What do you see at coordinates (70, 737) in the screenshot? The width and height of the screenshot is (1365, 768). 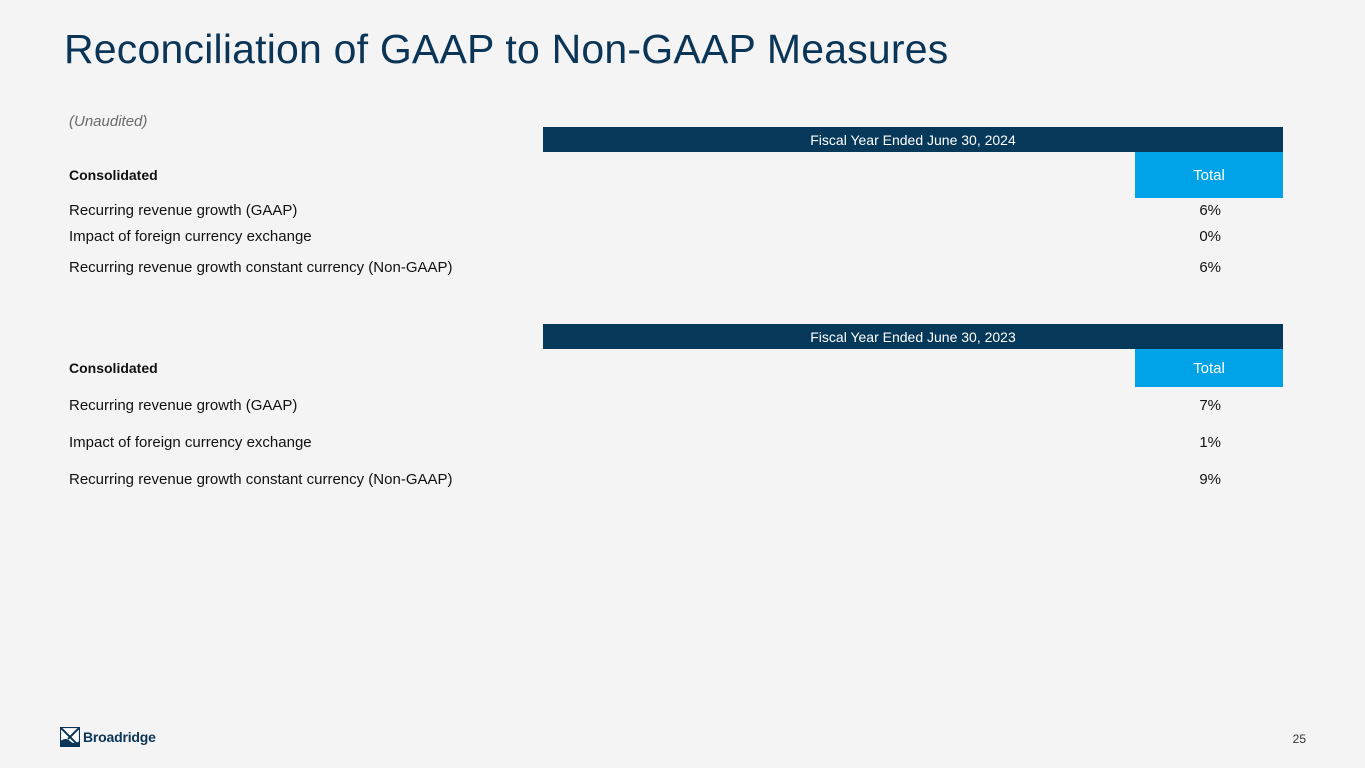 I see `broadridge-logo-icon` at bounding box center [70, 737].